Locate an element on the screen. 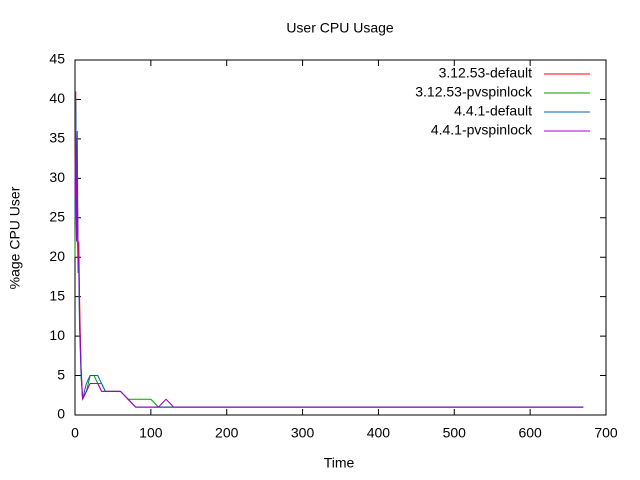 The width and height of the screenshot is (640, 480). y-tick-label: 15 is located at coordinates (57, 295).